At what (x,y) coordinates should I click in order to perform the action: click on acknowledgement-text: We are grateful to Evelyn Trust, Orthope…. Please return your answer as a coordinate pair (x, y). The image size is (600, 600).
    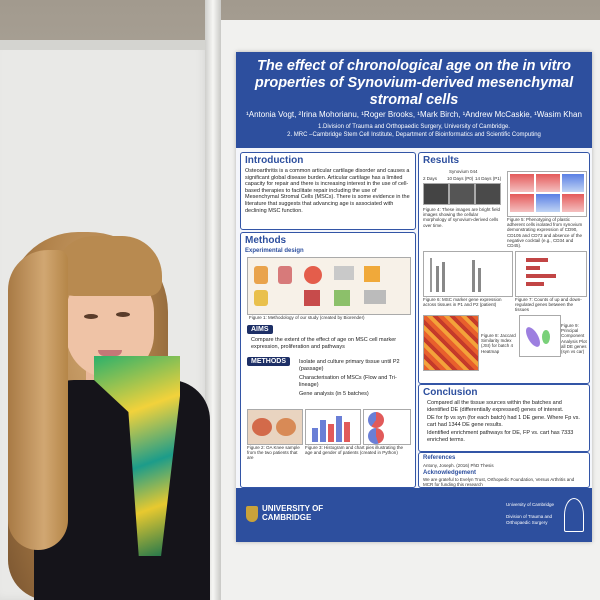
    Looking at the image, I should click on (499, 482).